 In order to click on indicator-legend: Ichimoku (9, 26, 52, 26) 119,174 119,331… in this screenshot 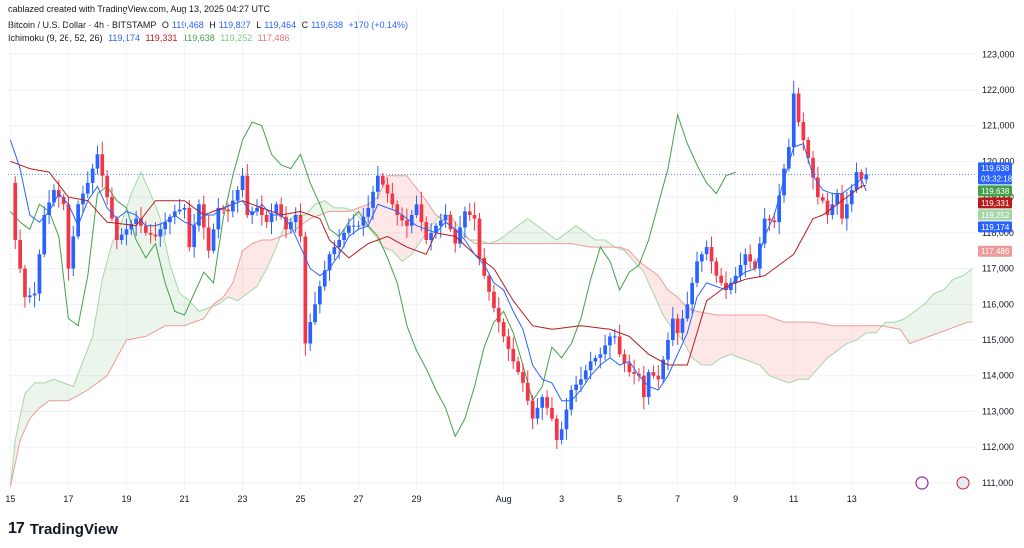, I will do `click(150, 38)`.